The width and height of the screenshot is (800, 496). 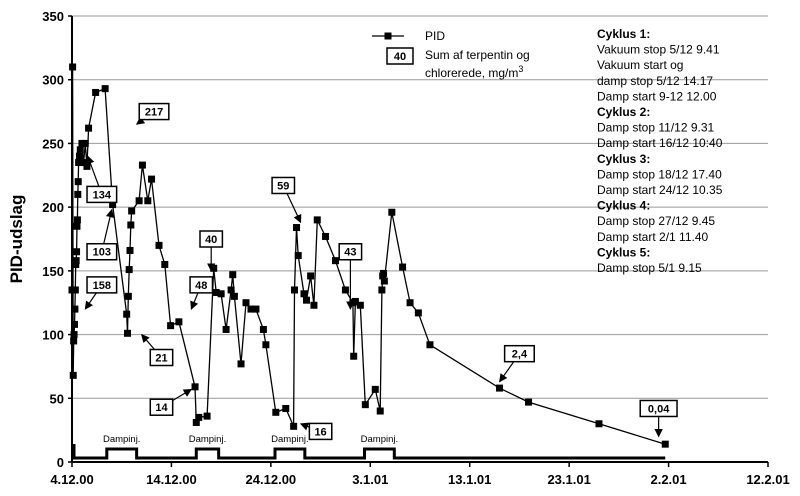 I want to click on y-tick-label: 200, so click(x=53, y=207).